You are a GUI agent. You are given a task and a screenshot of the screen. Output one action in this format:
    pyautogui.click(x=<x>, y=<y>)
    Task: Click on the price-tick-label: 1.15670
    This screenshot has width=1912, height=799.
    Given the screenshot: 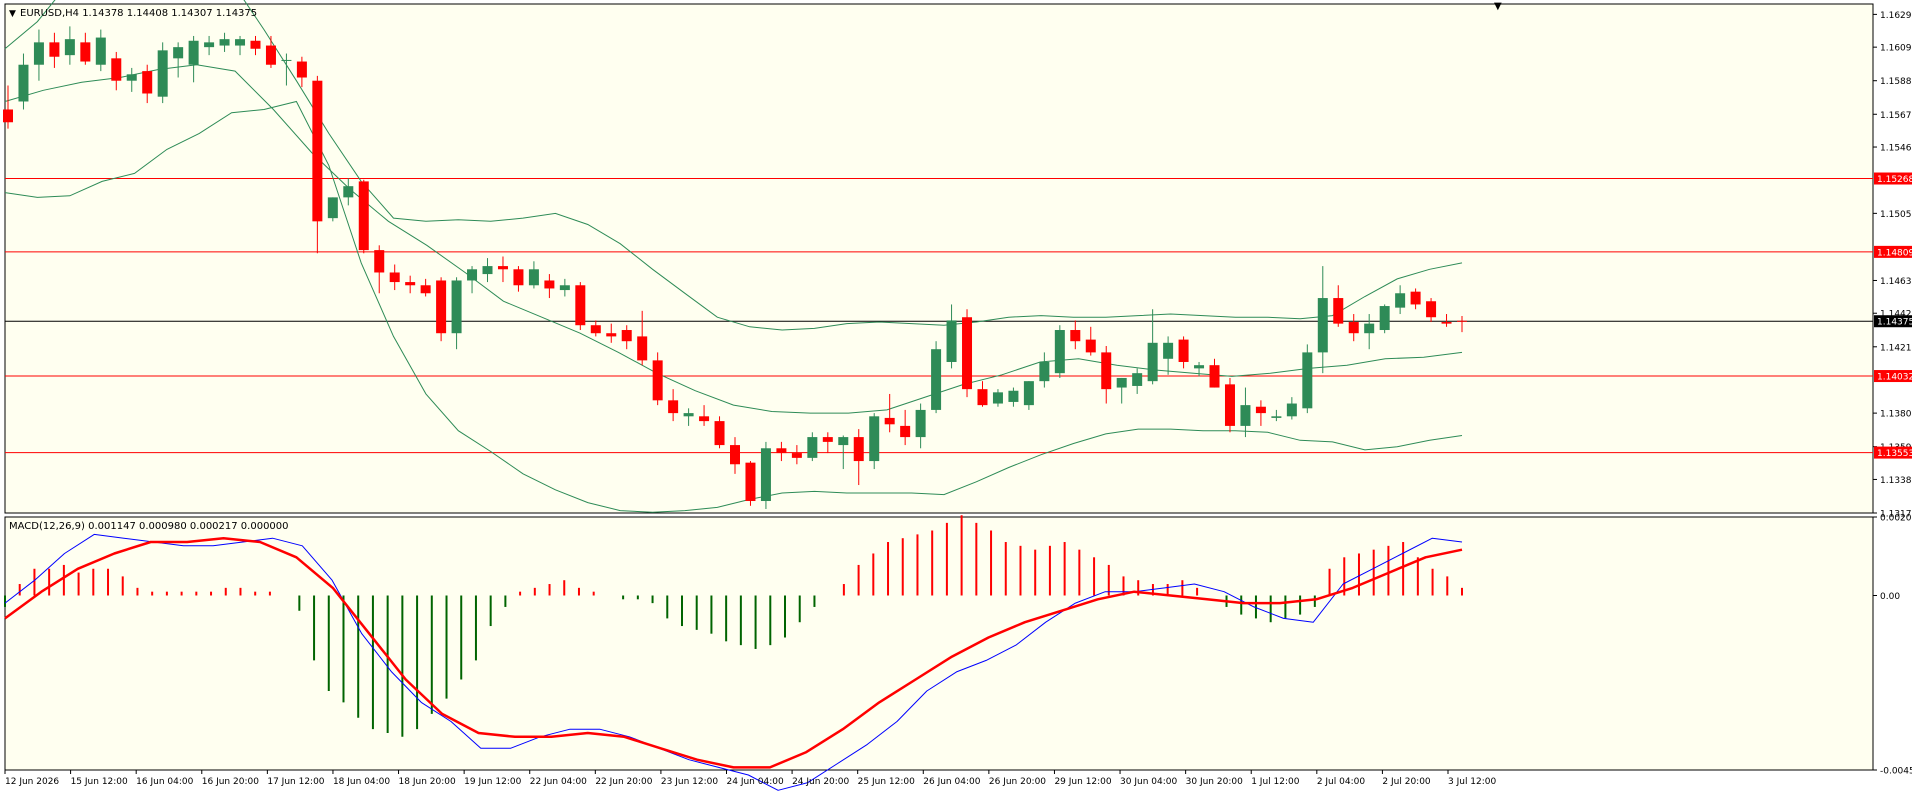 What is the action you would take?
    pyautogui.click(x=1896, y=116)
    